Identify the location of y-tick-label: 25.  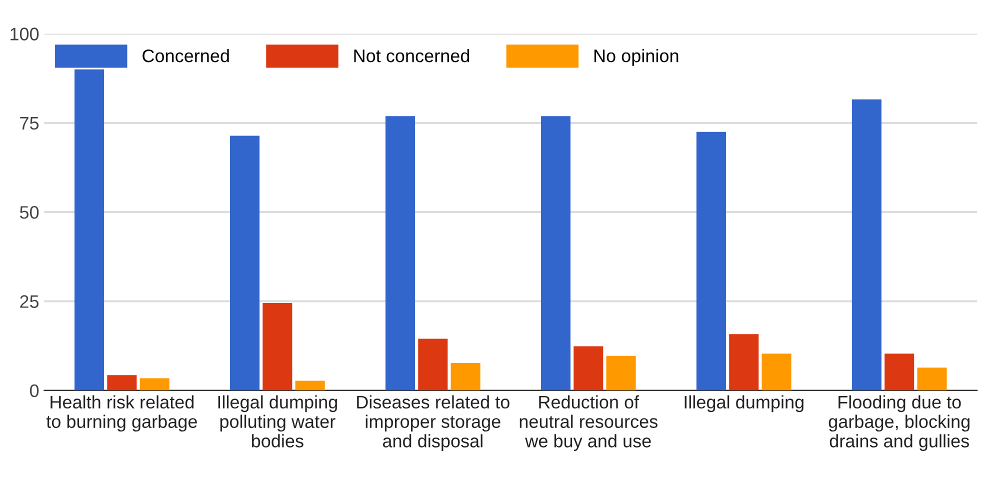
(29, 301).